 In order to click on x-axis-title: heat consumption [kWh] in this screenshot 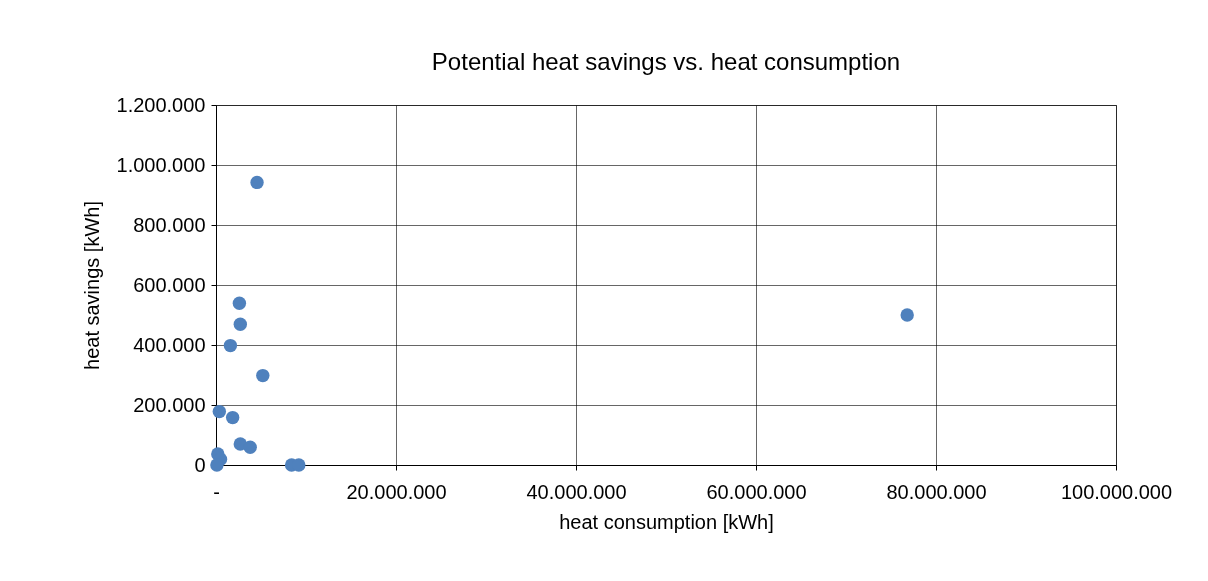, I will do `click(666, 521)`.